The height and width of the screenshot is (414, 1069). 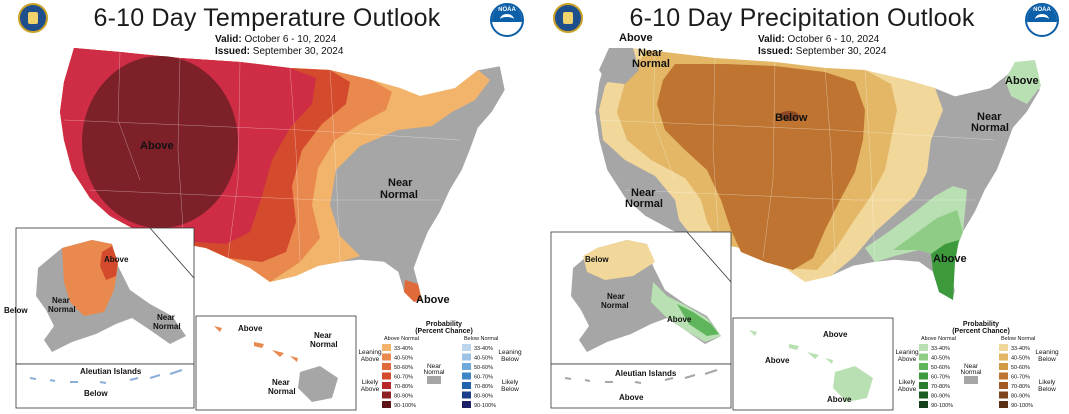 I want to click on precip-hawaii-above-1: Above, so click(x=835, y=334).